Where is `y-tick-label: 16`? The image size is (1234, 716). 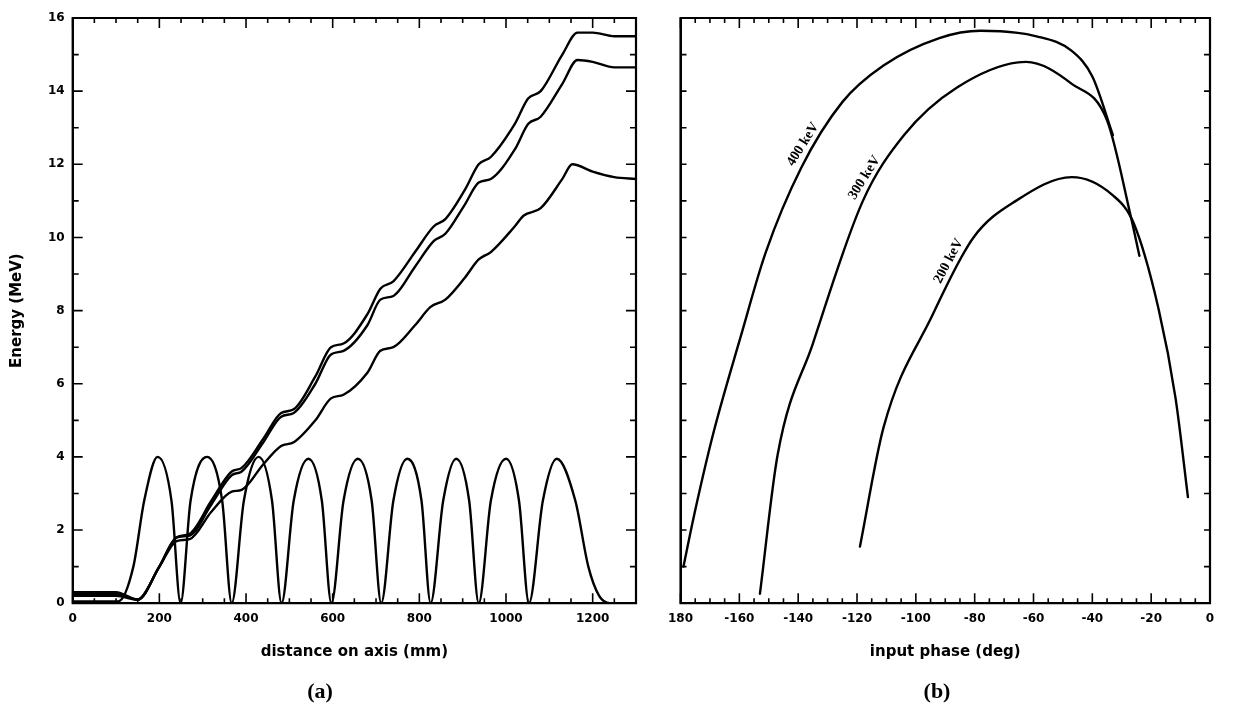
y-tick-label: 16 is located at coordinates (56, 17).